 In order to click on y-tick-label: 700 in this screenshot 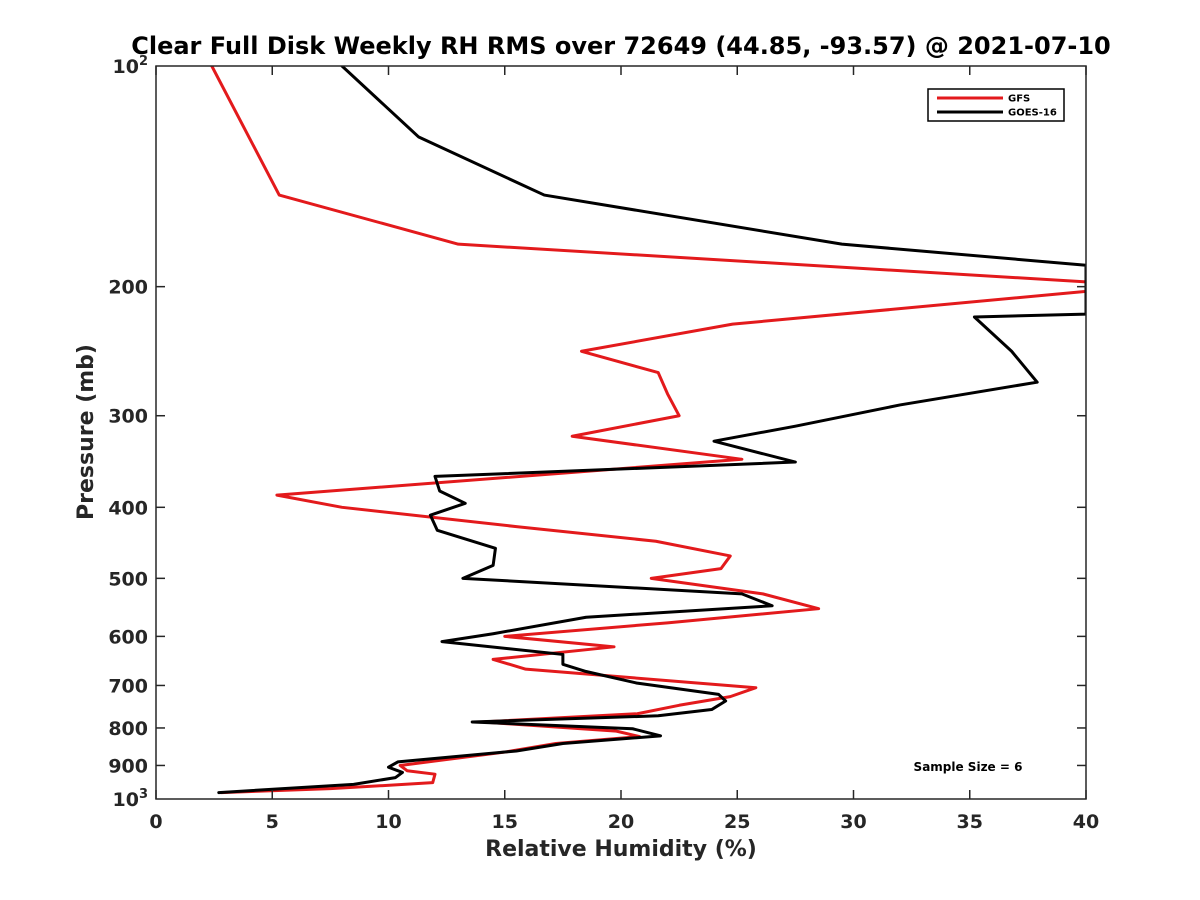, I will do `click(128, 686)`.